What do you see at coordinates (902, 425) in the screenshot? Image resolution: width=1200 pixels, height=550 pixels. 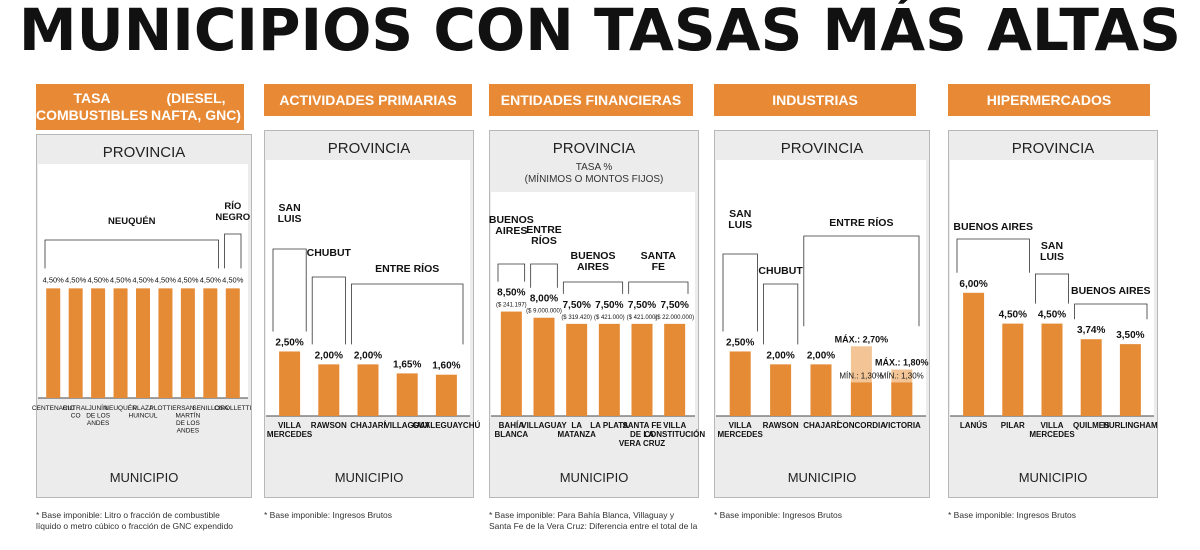 I see `category-label: VICTORIA` at bounding box center [902, 425].